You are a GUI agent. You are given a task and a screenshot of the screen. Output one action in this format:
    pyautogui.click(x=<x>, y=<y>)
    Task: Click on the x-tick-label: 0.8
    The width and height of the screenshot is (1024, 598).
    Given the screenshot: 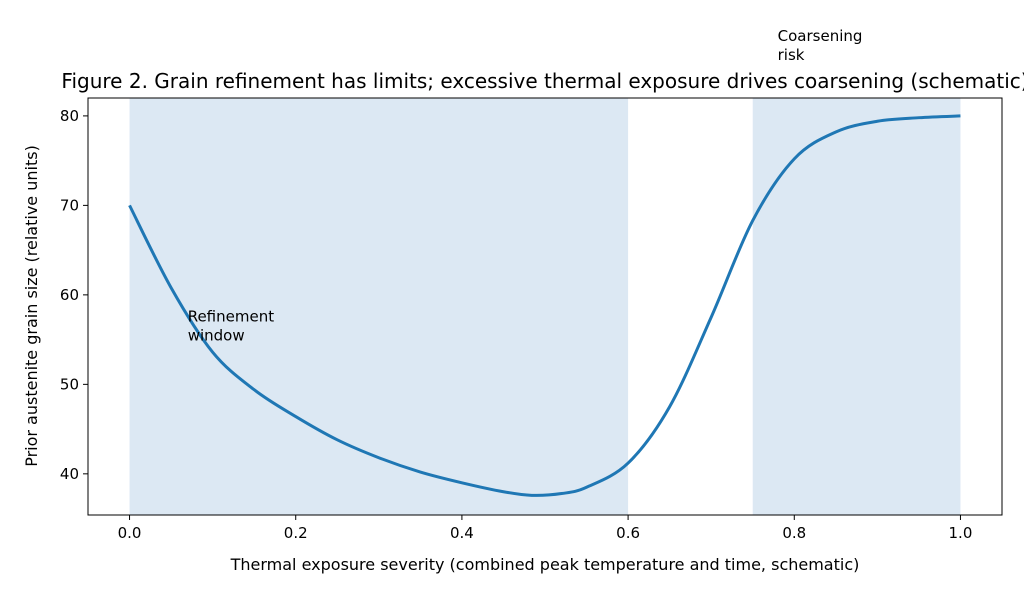 What is the action you would take?
    pyautogui.click(x=794, y=533)
    